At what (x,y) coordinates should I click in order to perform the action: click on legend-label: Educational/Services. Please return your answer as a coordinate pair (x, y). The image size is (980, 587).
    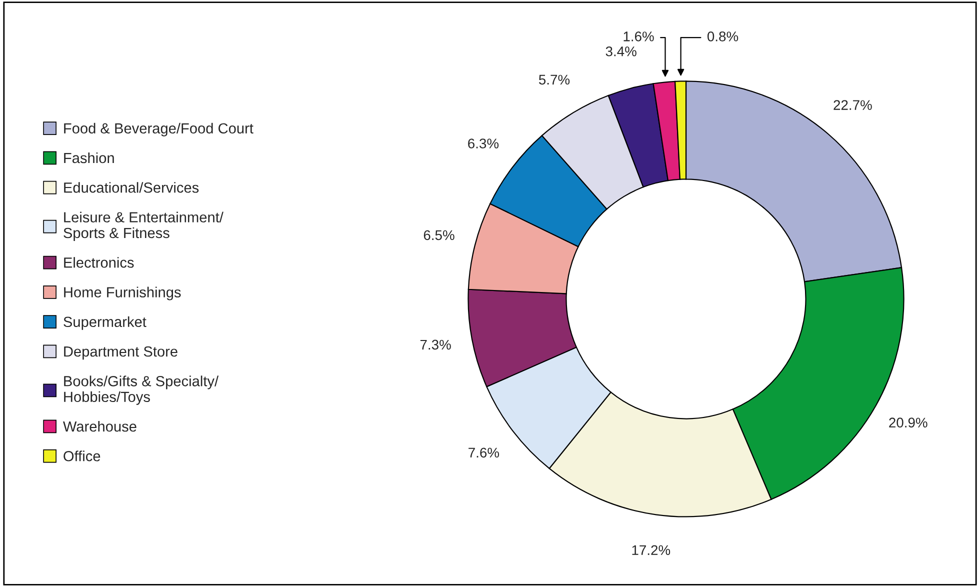
    Looking at the image, I should click on (131, 187).